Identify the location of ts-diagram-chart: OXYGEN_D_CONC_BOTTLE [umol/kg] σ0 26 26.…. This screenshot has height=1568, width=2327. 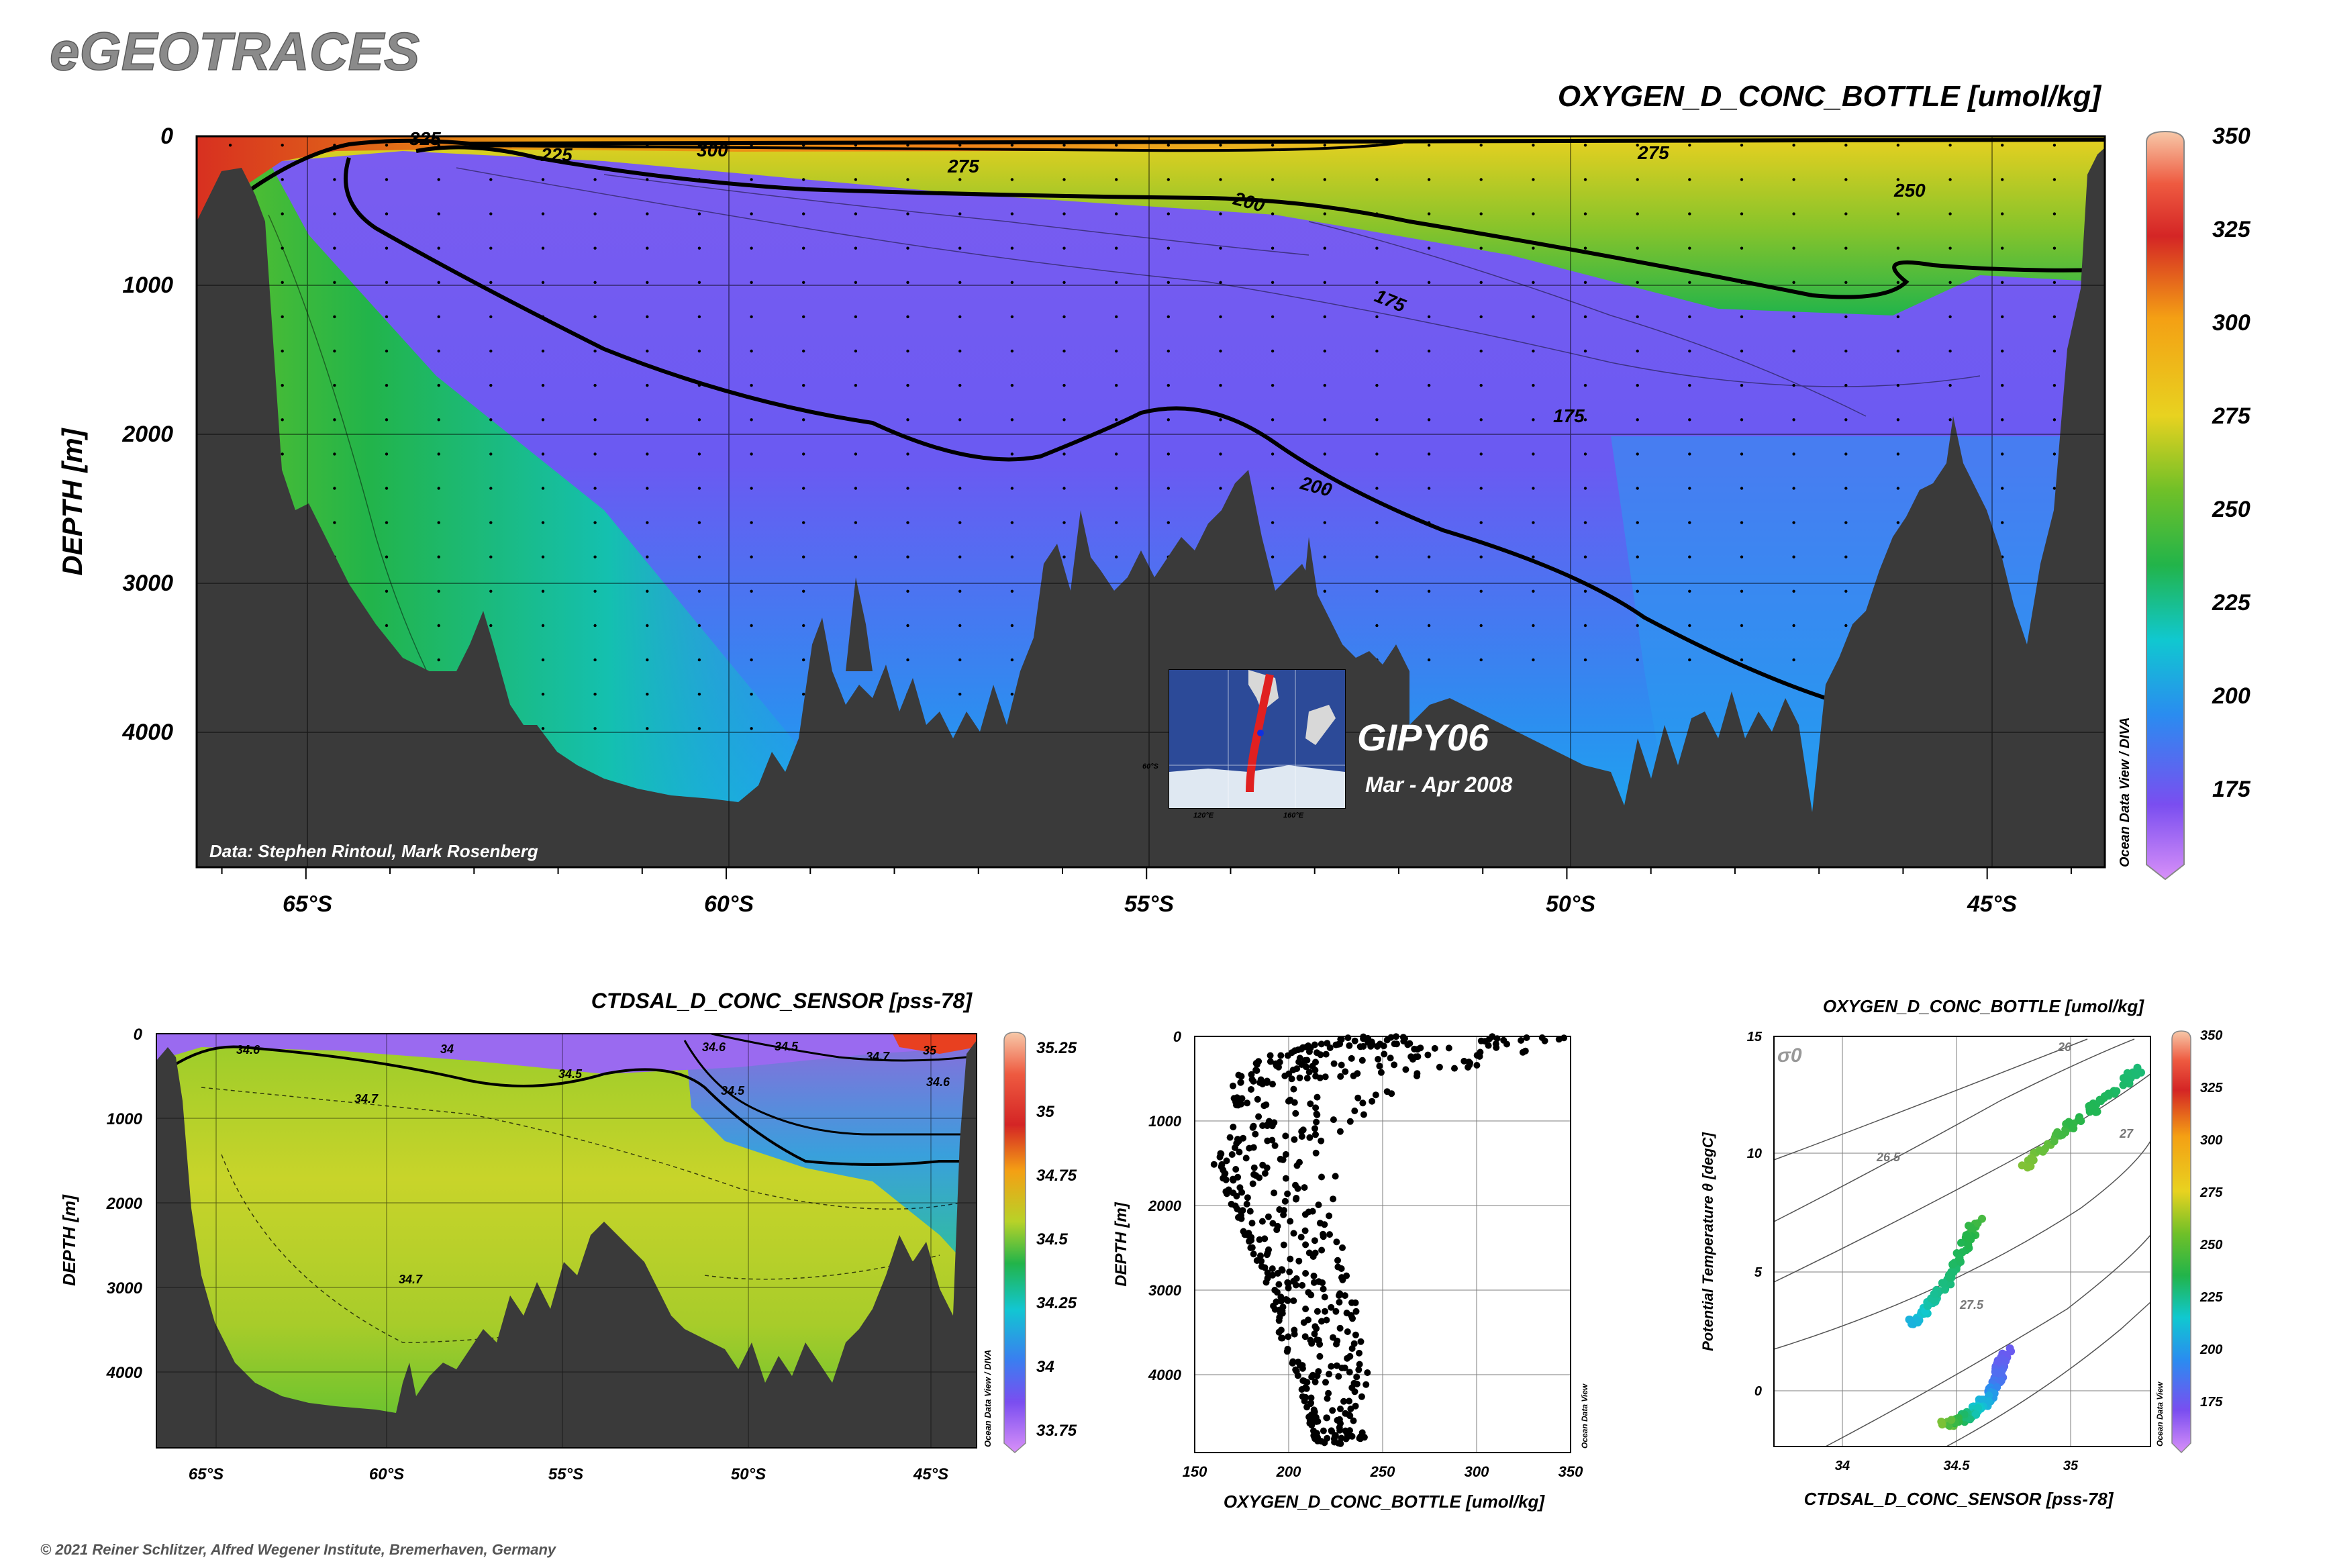
(1961, 1253).